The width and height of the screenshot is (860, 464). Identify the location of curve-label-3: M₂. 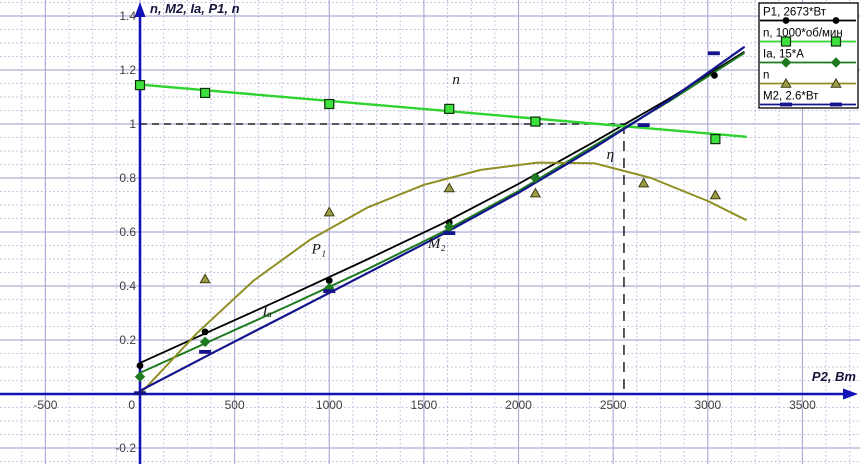
(436, 244).